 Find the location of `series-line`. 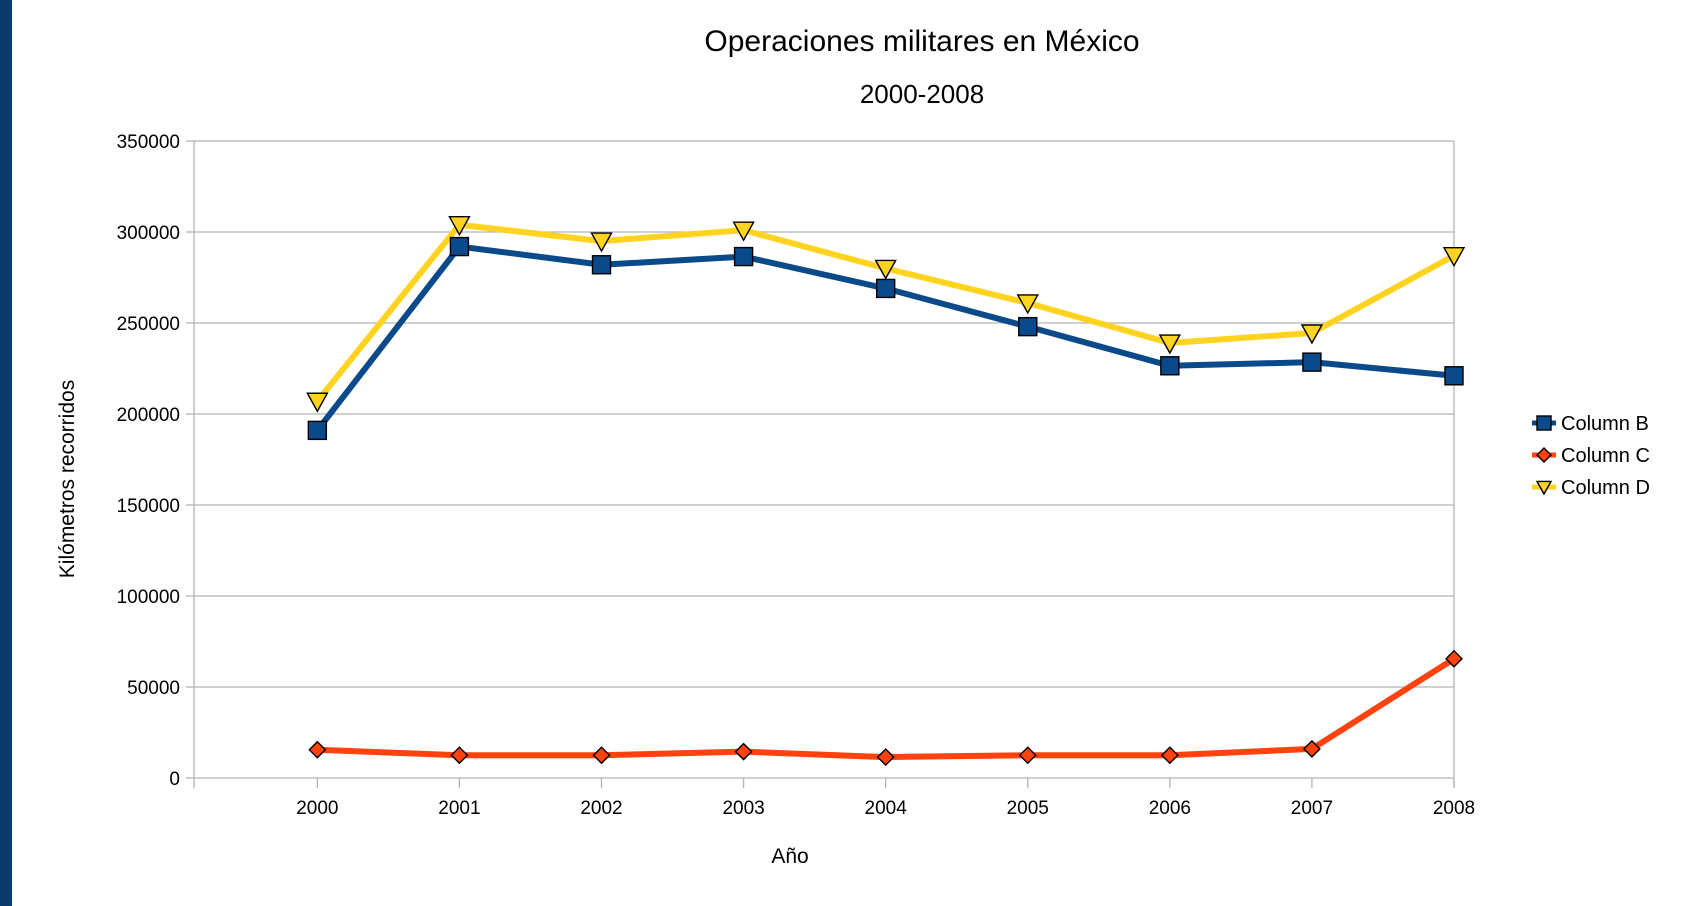

series-line is located at coordinates (886, 708).